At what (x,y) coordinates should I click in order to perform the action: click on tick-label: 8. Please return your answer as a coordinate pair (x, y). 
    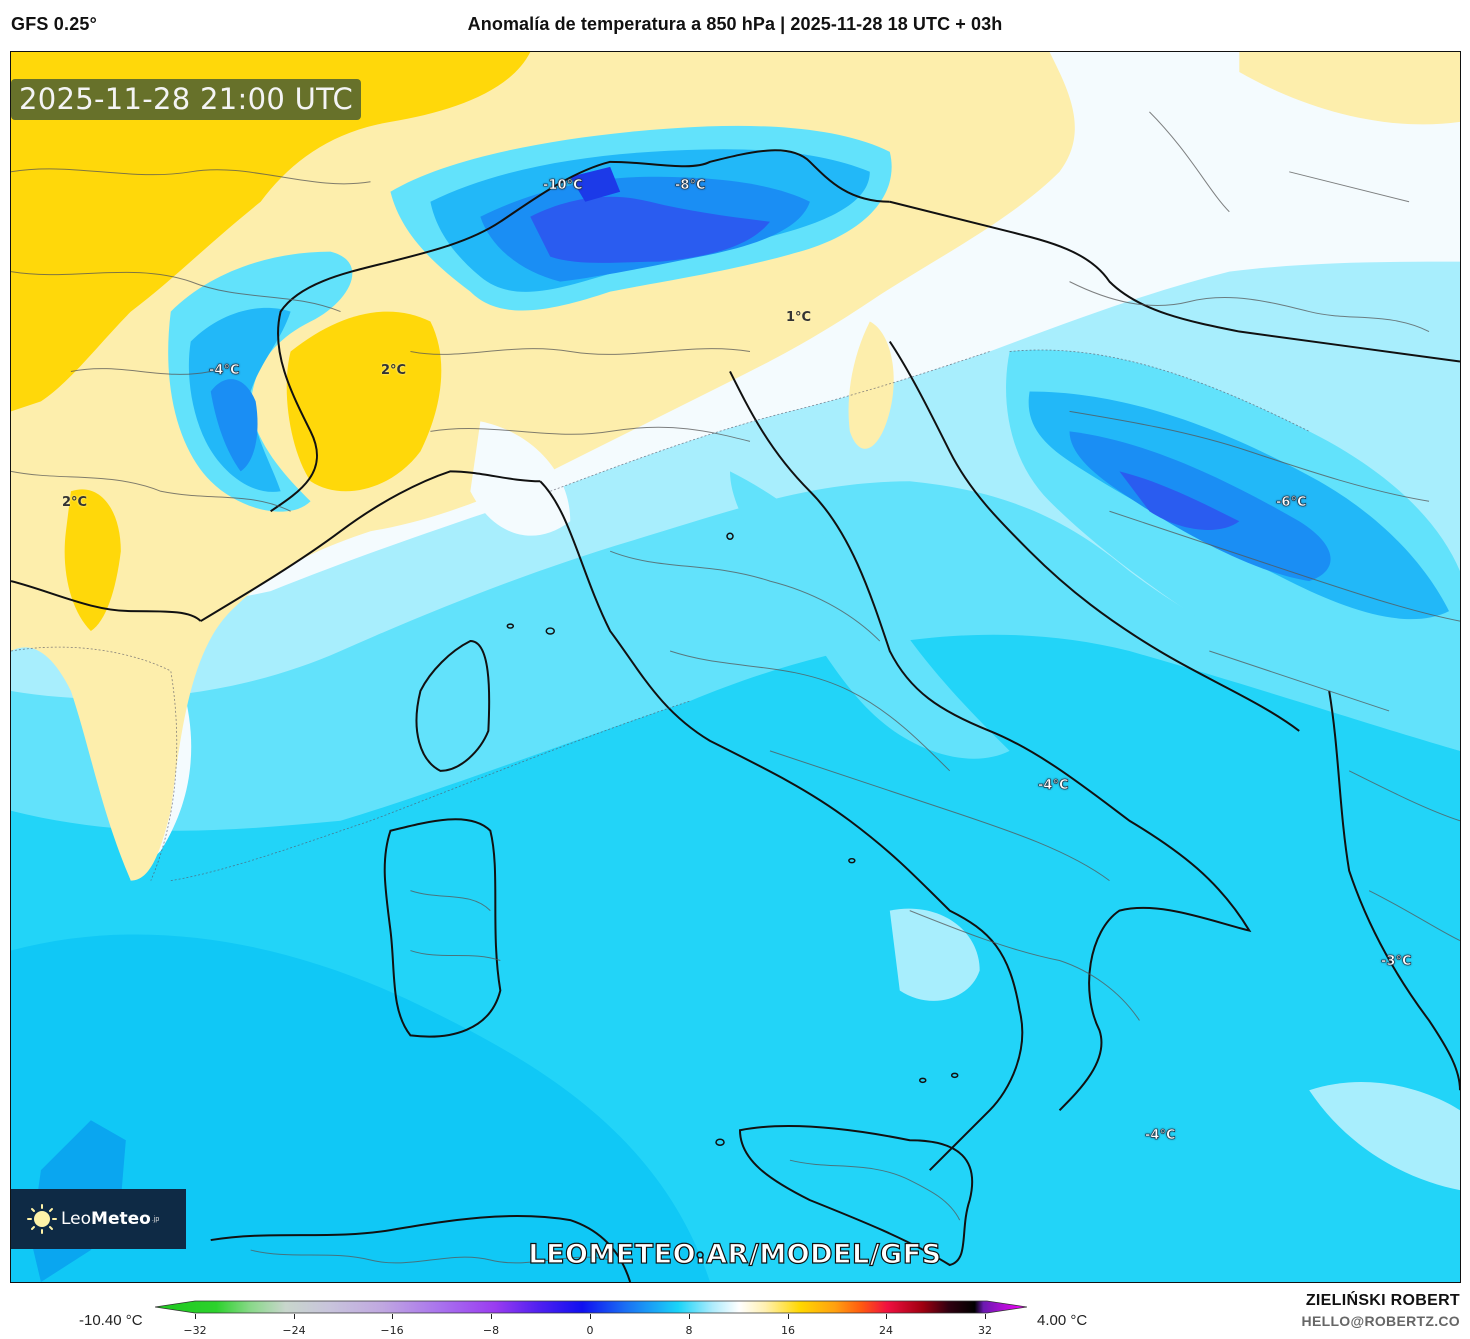
    Looking at the image, I should click on (689, 1330).